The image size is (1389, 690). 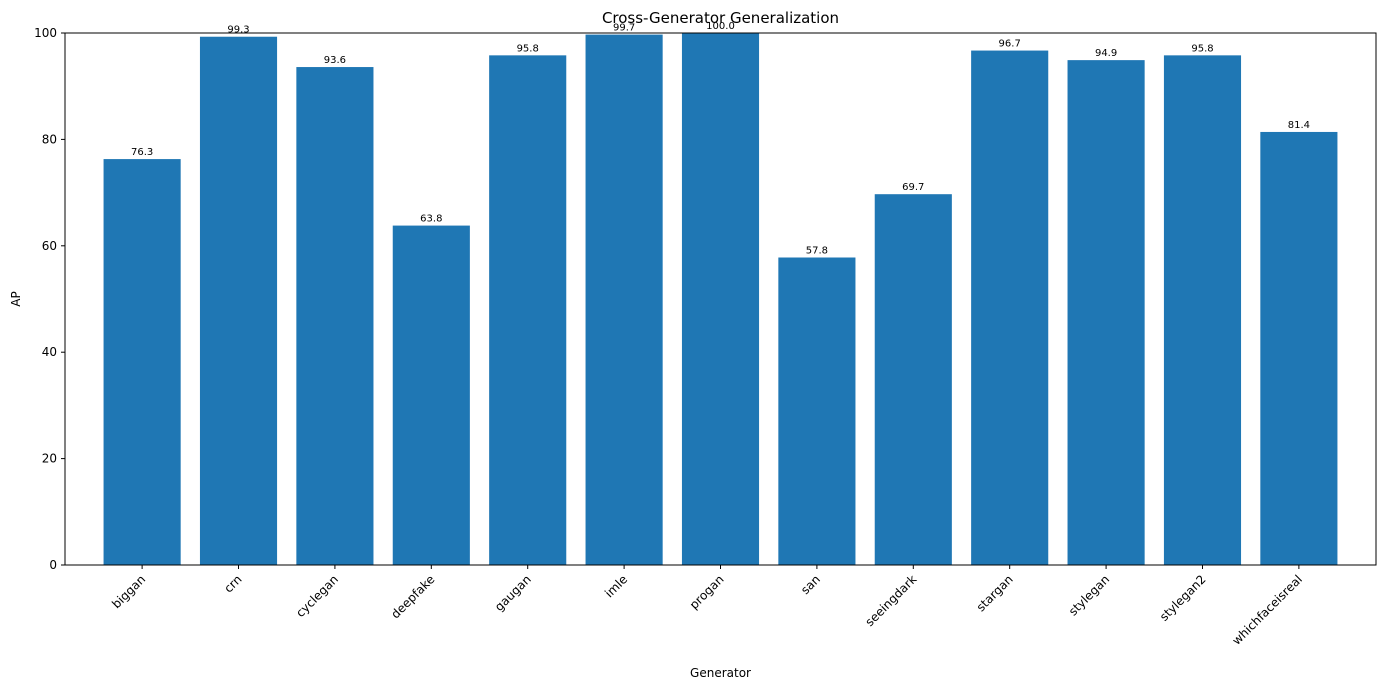 What do you see at coordinates (995, 593) in the screenshot?
I see `x-tick-label-stargan: stargan` at bounding box center [995, 593].